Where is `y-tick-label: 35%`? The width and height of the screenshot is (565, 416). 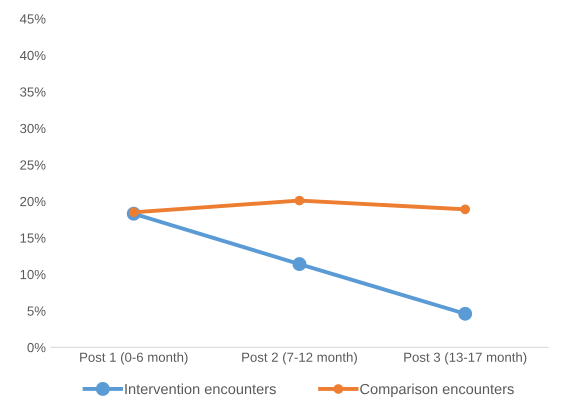
y-tick-label: 35% is located at coordinates (33, 92).